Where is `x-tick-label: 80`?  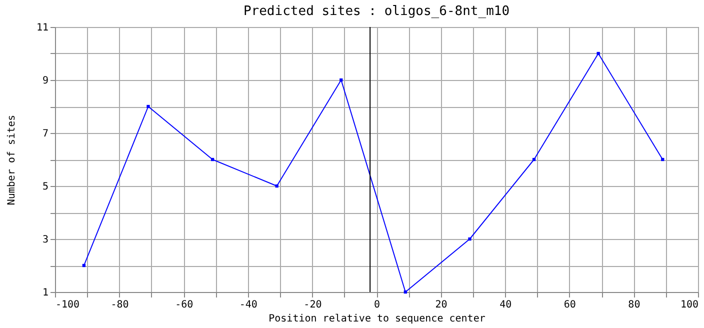 x-tick-label: 80 is located at coordinates (634, 305).